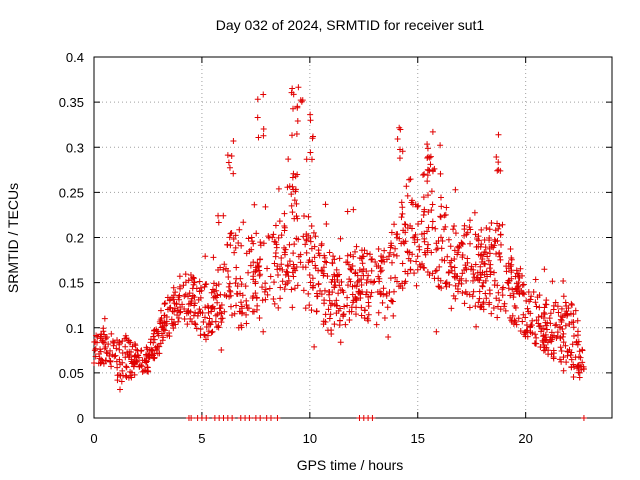  Describe the element at coordinates (75, 238) in the screenshot. I see `y-tick-label: 0.2` at that location.